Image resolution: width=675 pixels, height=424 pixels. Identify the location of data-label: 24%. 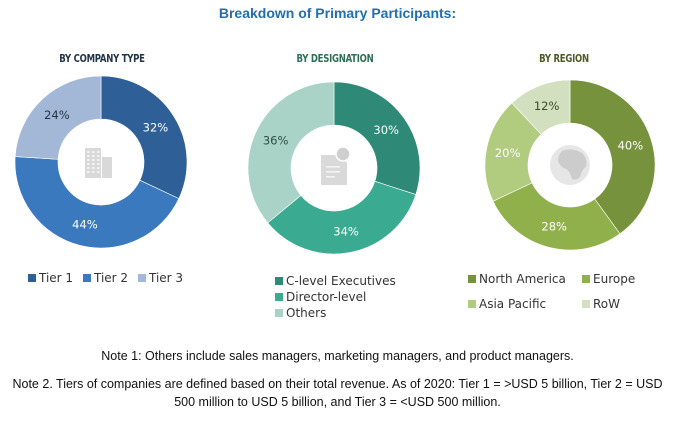
(57, 115).